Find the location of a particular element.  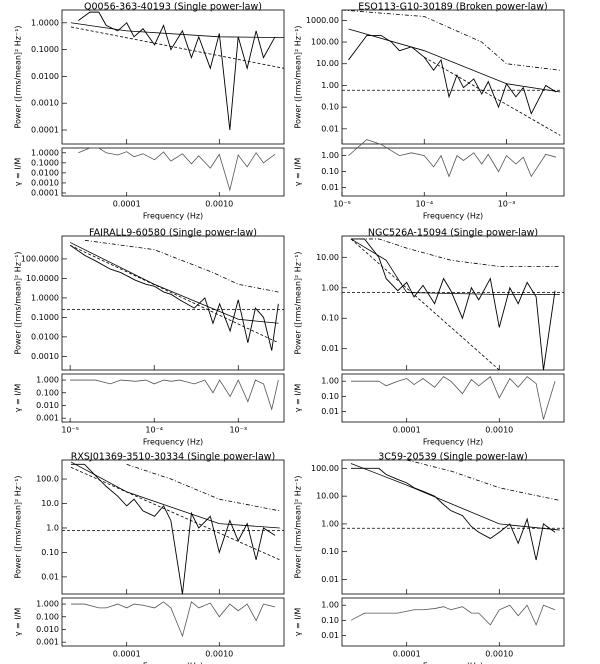

y-tick-label: 100.0 is located at coordinates (47, 479).